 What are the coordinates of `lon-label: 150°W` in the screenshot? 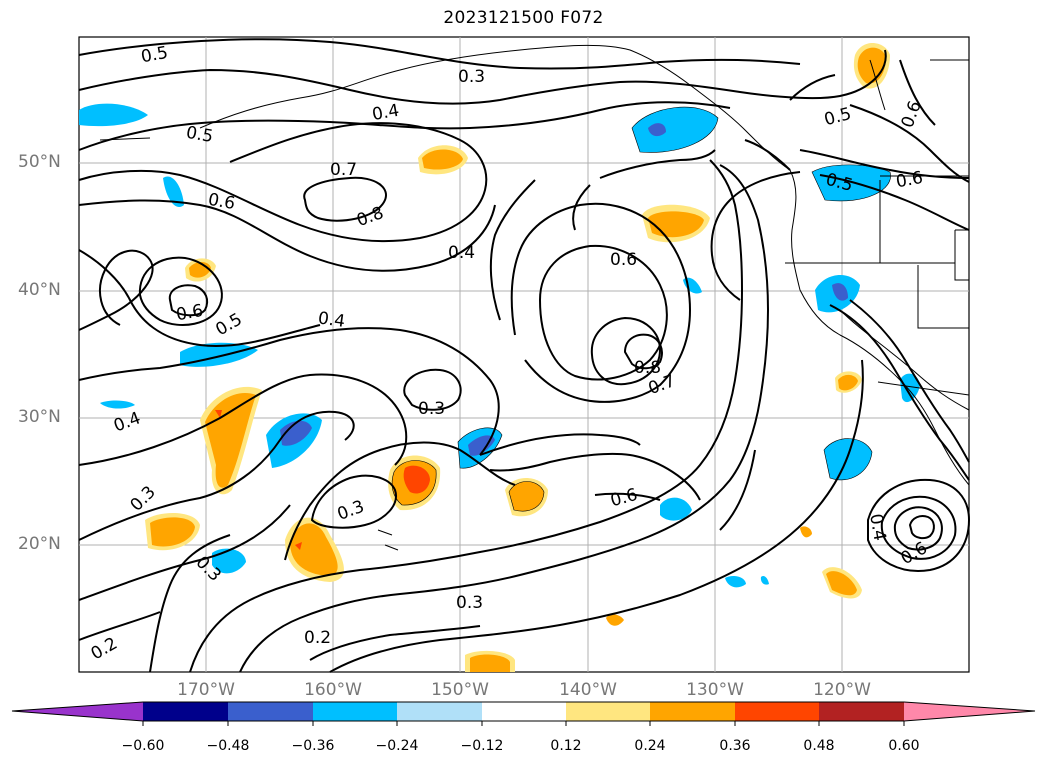 It's located at (460, 690).